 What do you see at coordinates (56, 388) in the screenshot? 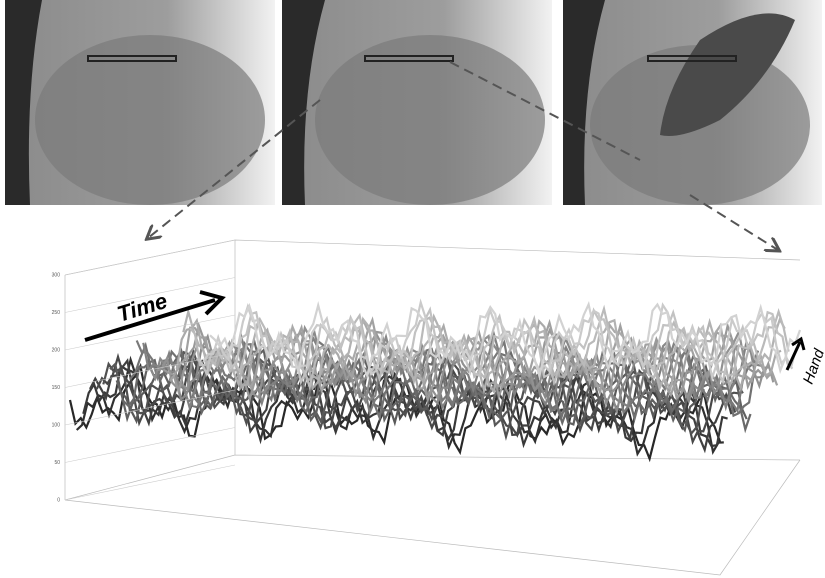
I see `y-tick-label: 150` at bounding box center [56, 388].